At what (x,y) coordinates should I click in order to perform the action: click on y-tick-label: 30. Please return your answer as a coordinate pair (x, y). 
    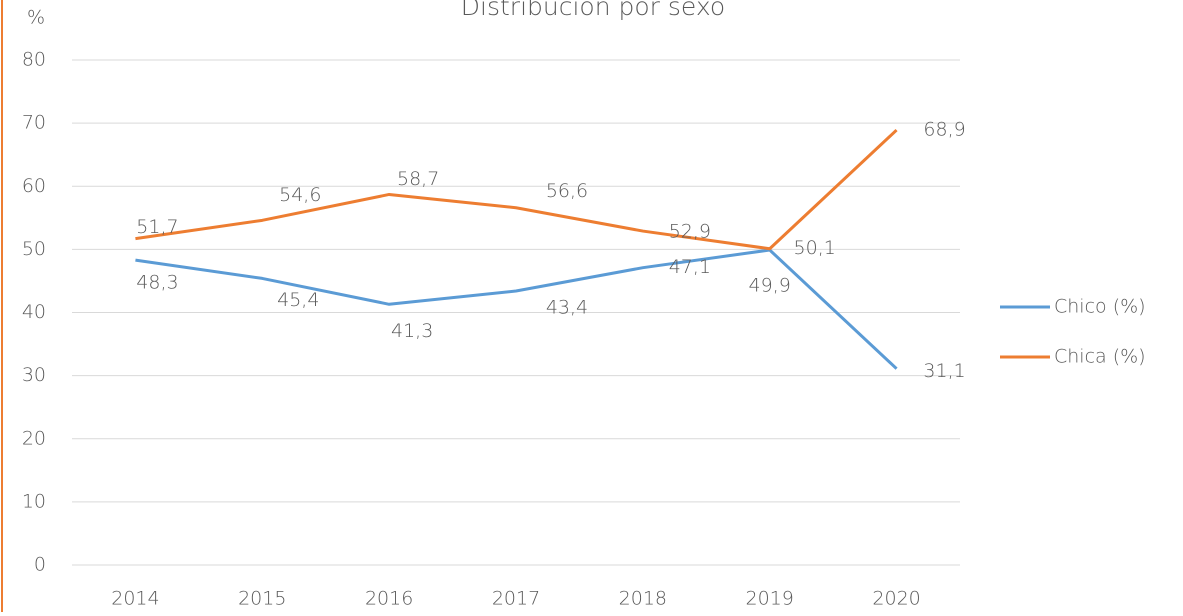
    Looking at the image, I should click on (34, 375).